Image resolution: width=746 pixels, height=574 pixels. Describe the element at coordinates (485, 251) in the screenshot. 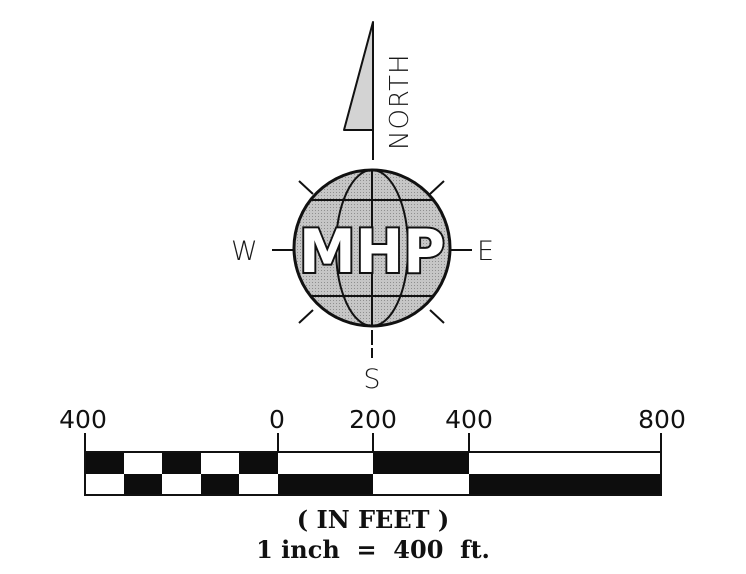

I see `east-label: E` at that location.